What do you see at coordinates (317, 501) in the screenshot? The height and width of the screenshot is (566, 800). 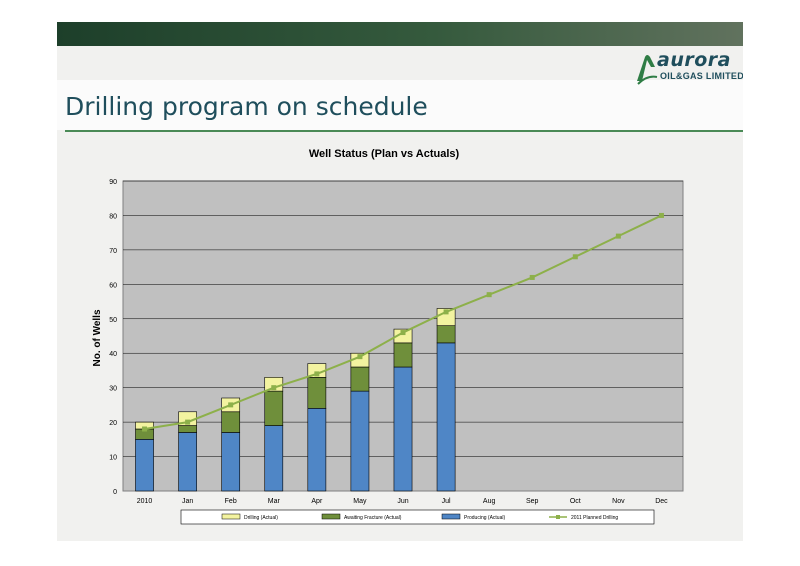 I see `x-tick-label: Apr` at bounding box center [317, 501].